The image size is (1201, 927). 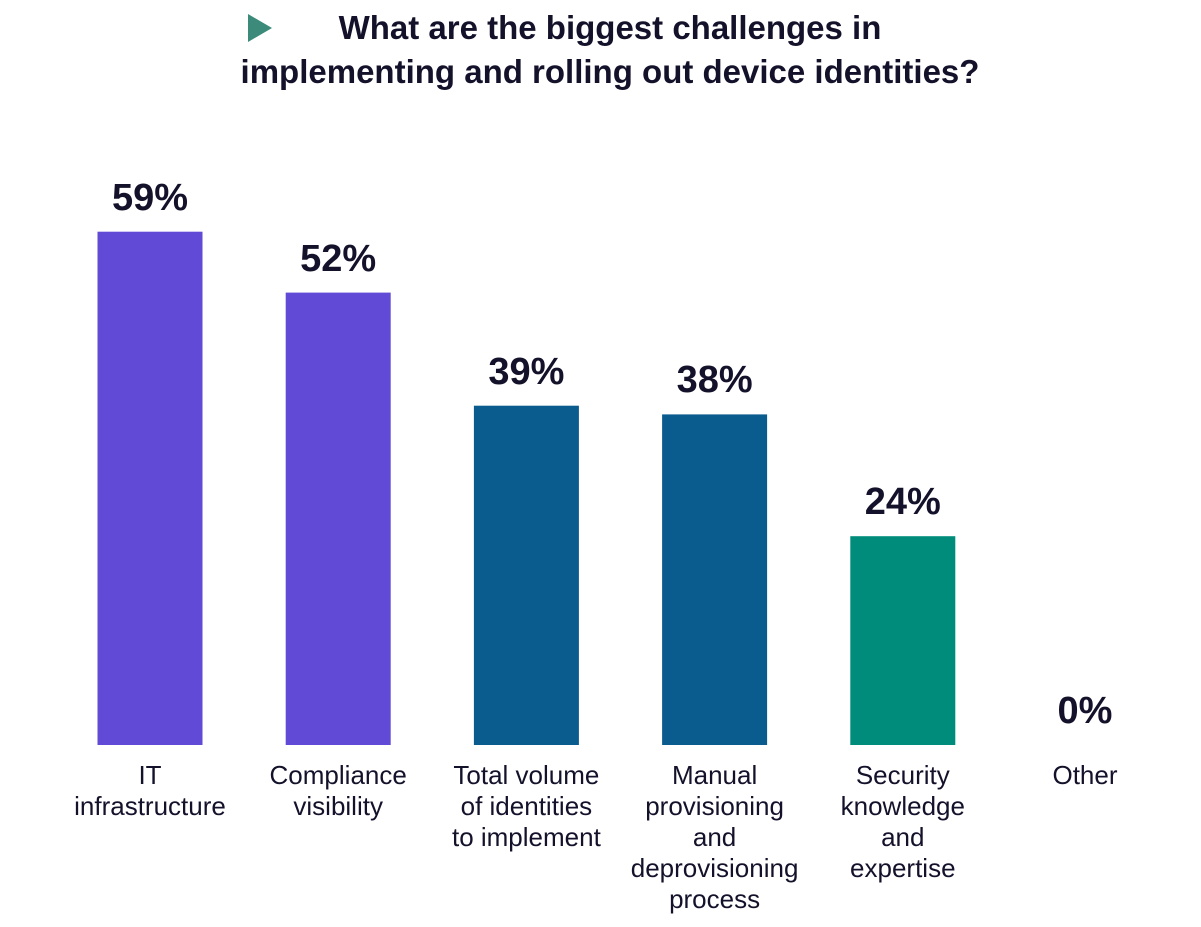 I want to click on category-label: Security knowledge and expertise, so click(x=902, y=821).